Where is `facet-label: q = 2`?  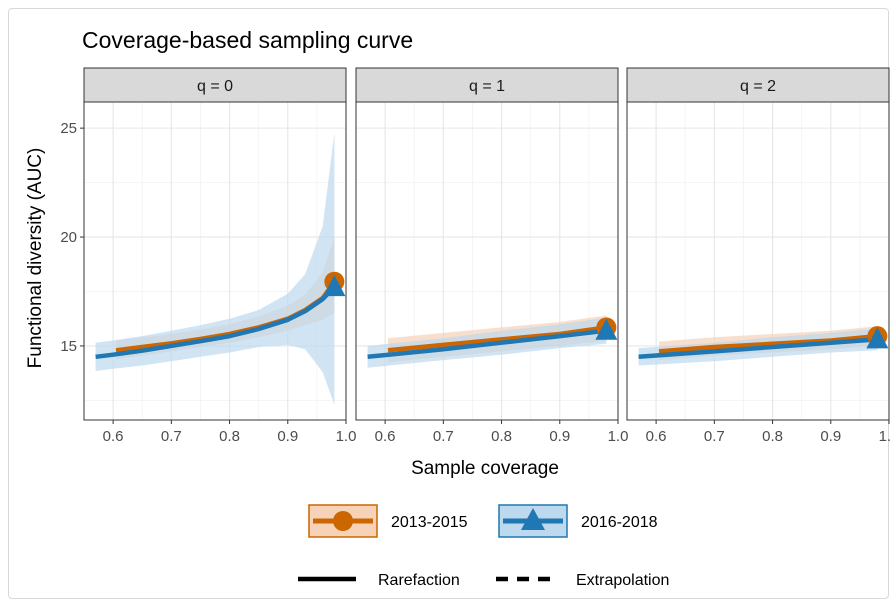 facet-label: q = 2 is located at coordinates (758, 86).